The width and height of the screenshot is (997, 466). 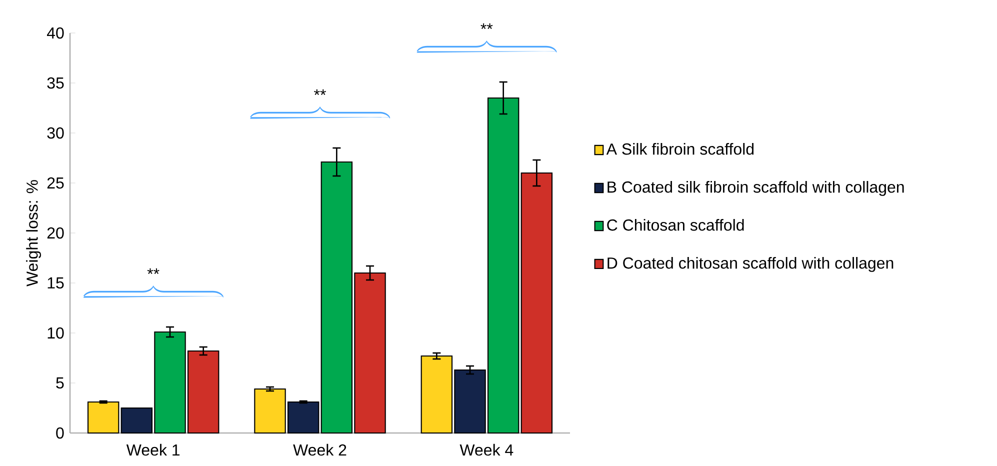 I want to click on y-tick-label: 20, so click(x=55, y=233).